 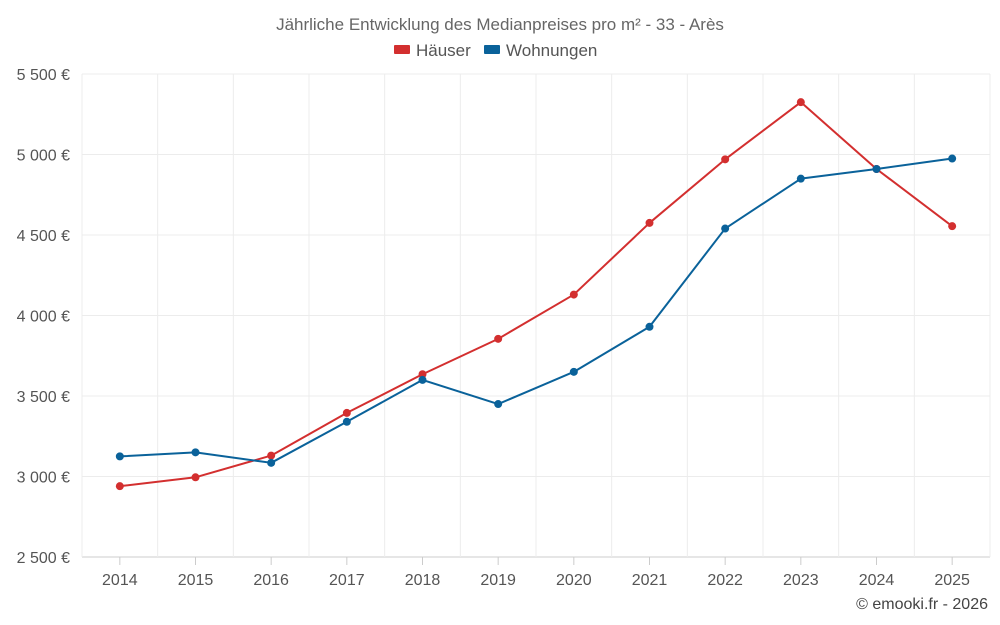 What do you see at coordinates (650, 580) in the screenshot?
I see `x-tick-label: 2021` at bounding box center [650, 580].